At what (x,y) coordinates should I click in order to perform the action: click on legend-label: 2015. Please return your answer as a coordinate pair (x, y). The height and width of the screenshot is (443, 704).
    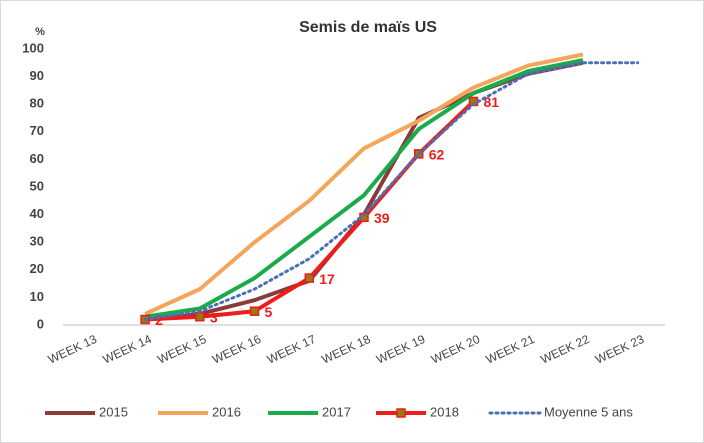
    Looking at the image, I should click on (113, 411).